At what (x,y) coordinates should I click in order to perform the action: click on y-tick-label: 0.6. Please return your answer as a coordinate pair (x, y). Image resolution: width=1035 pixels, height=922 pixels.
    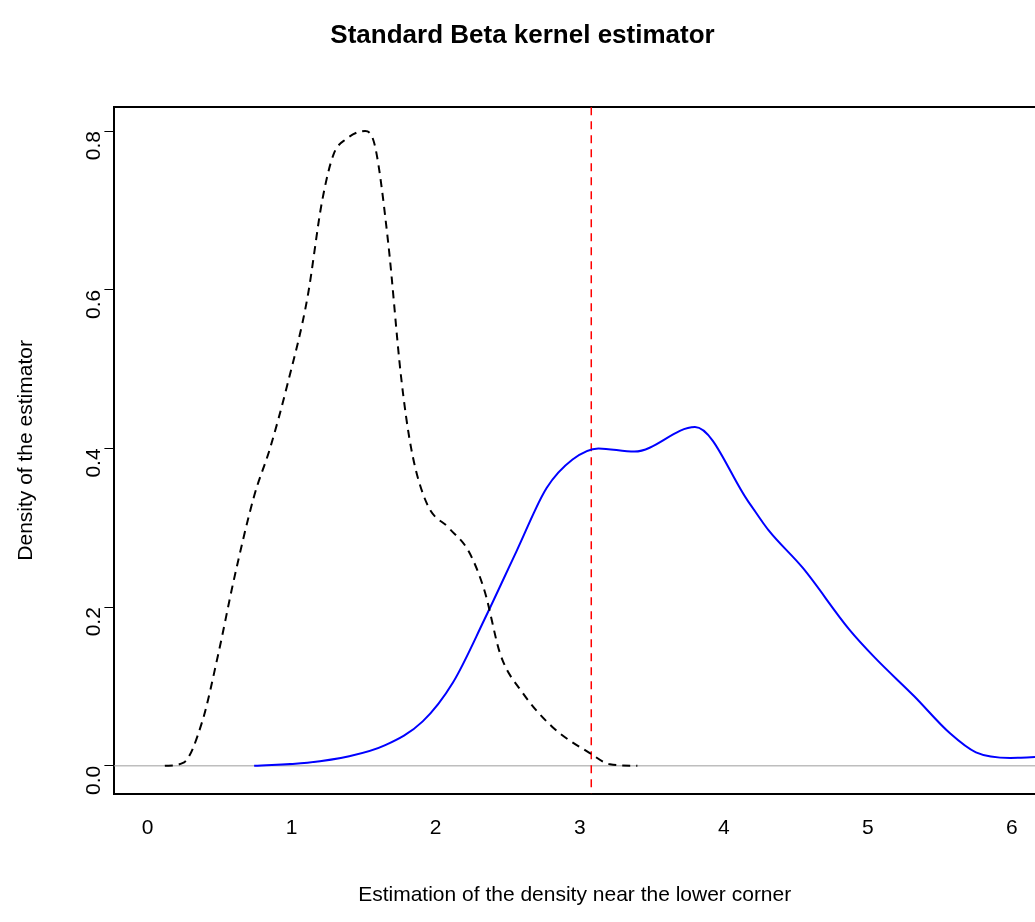
    Looking at the image, I should click on (93, 304).